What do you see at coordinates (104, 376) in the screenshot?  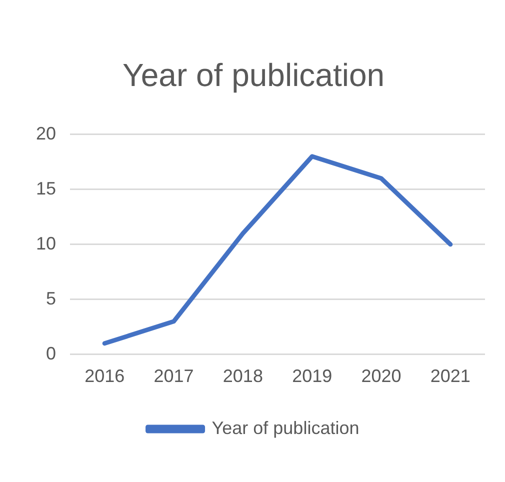 I see `x-tick-label: 2016` at bounding box center [104, 376].